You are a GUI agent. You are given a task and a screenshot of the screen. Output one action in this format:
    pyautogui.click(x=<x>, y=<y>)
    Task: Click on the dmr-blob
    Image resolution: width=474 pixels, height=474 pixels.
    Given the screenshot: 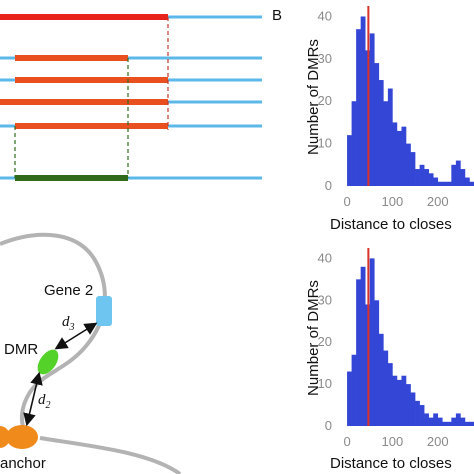 What is the action you would take?
    pyautogui.click(x=48, y=362)
    